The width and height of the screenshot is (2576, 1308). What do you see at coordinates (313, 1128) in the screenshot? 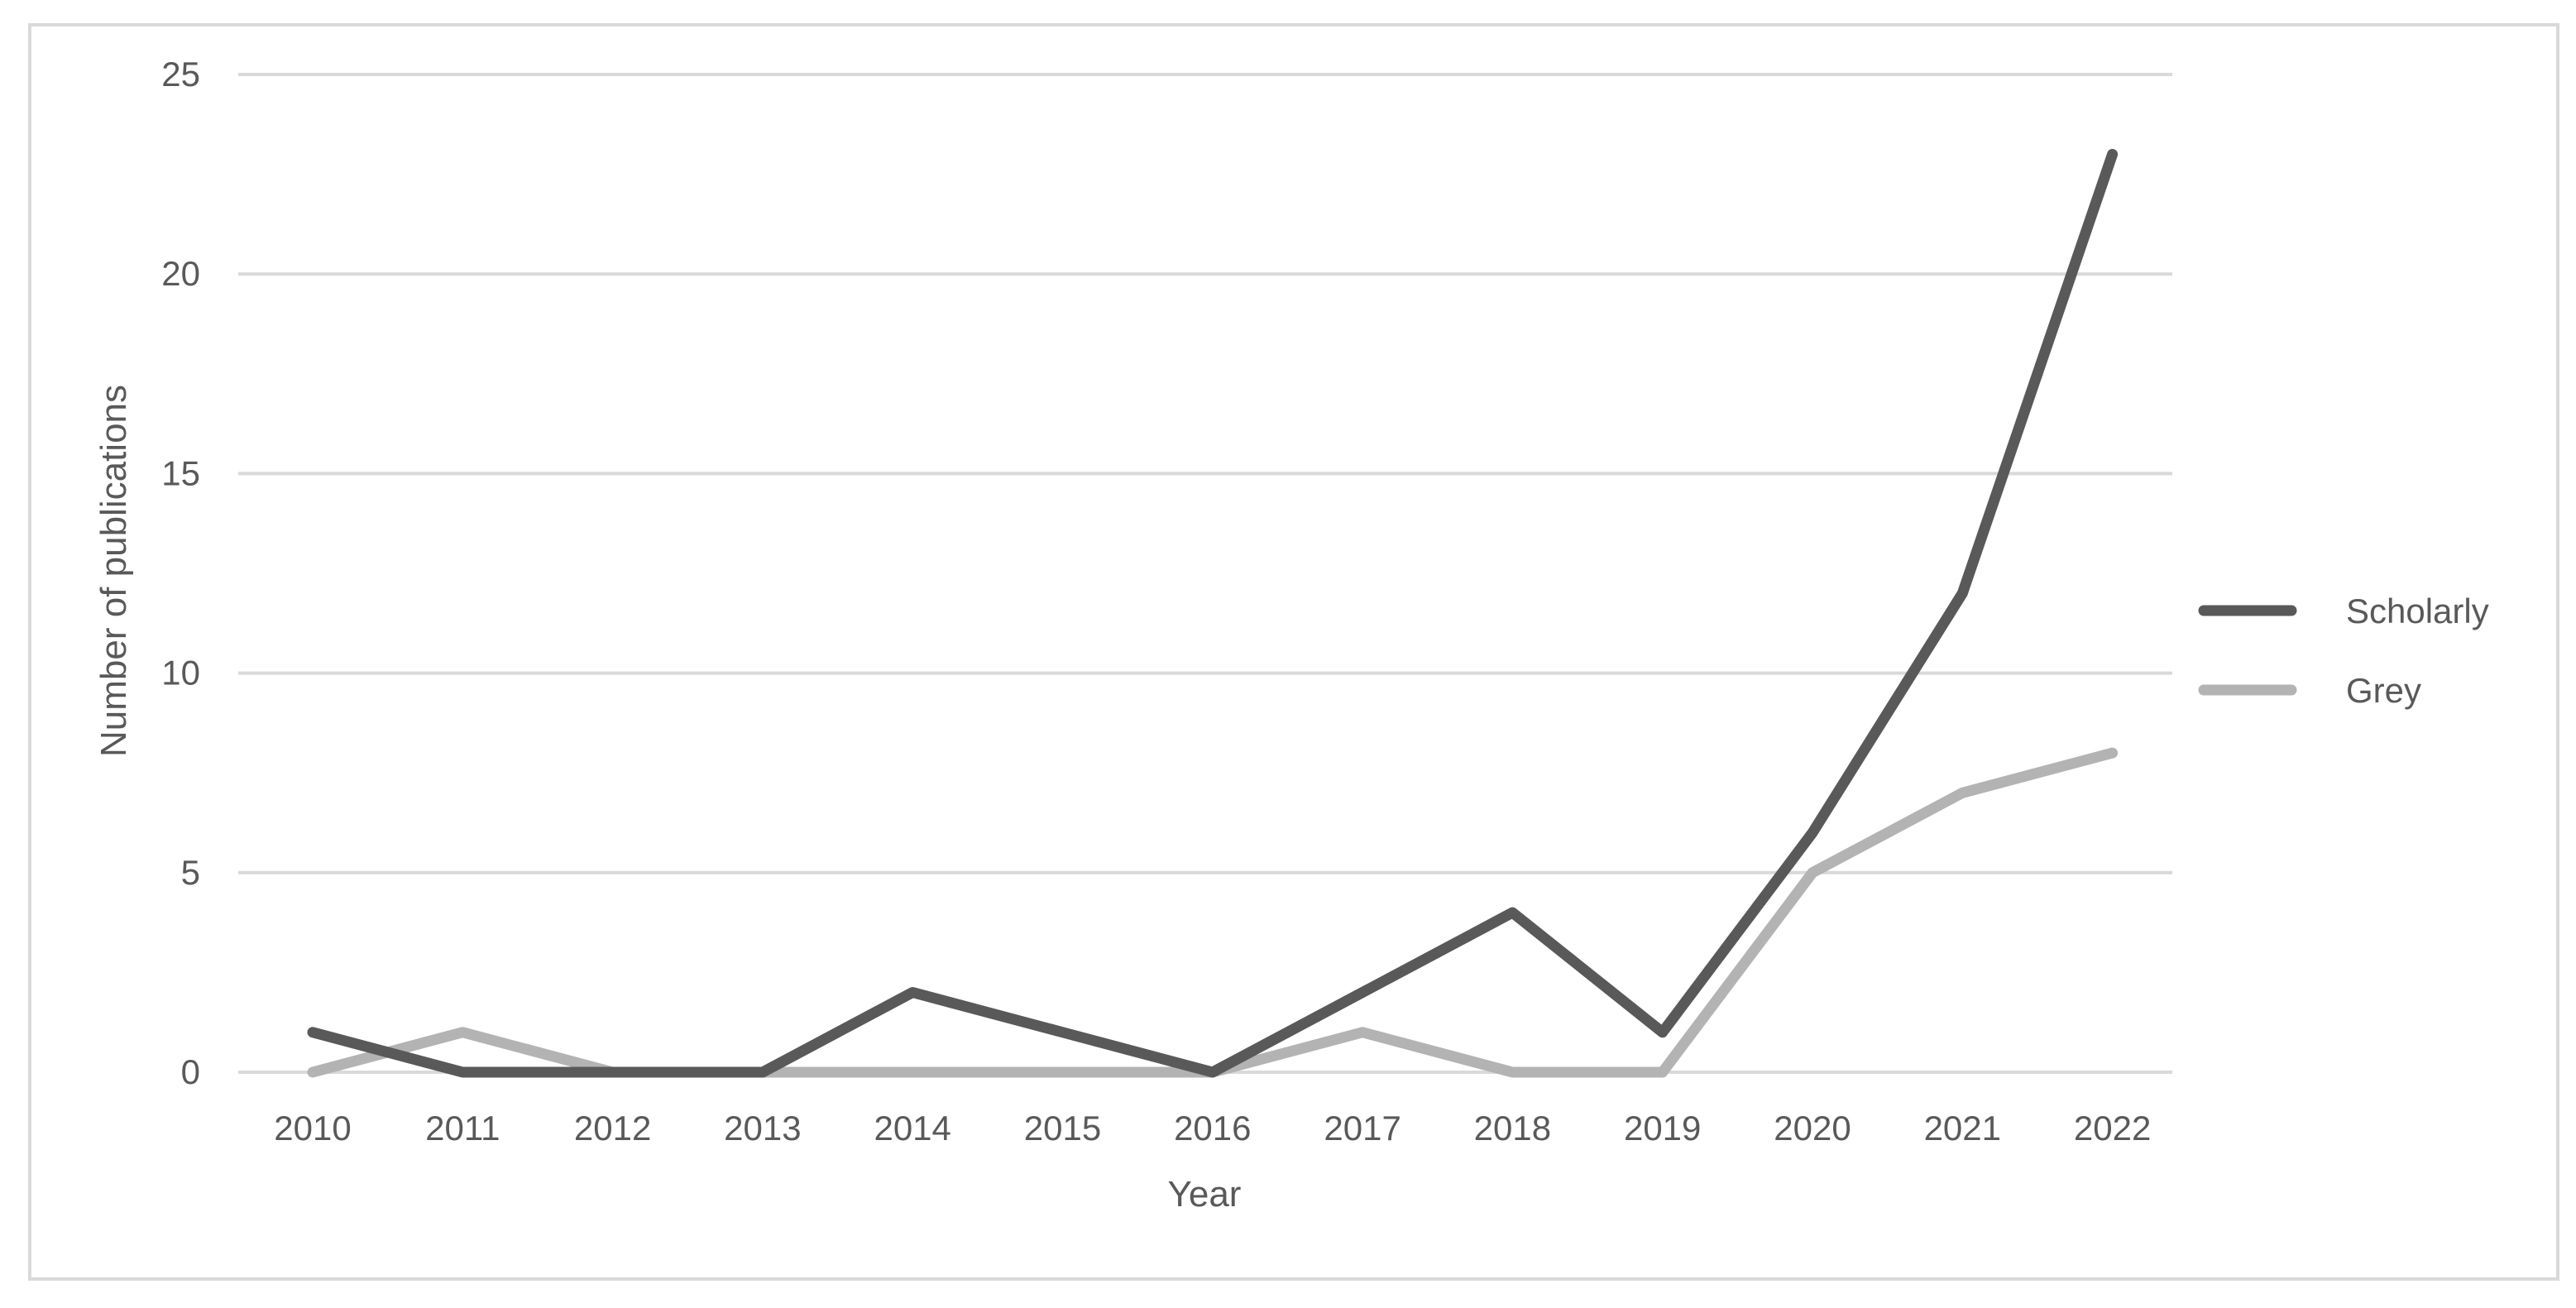
I see `x-tick-label: 2010` at bounding box center [313, 1128].